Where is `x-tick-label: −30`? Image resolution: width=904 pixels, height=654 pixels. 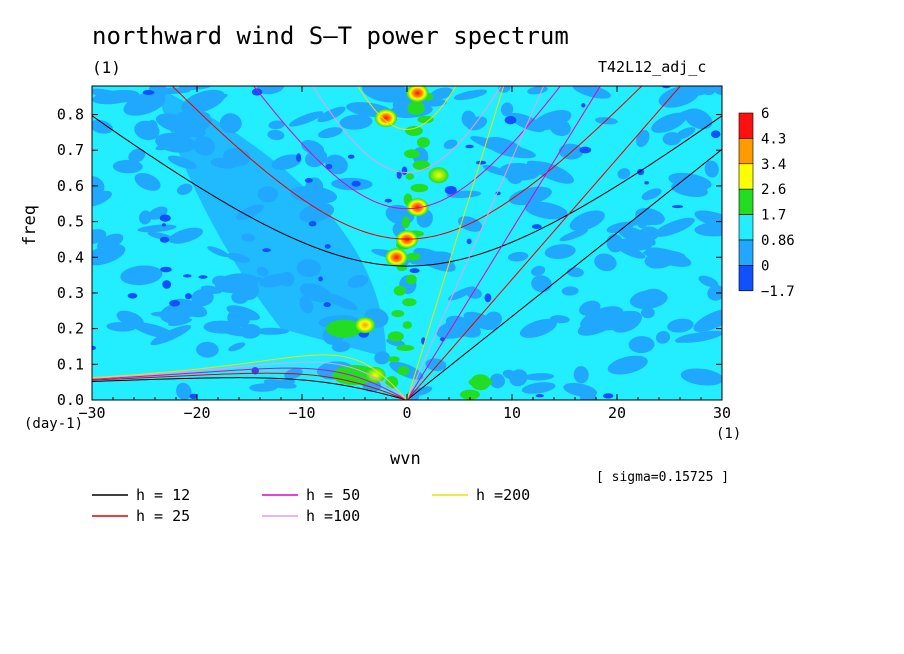
x-tick-label: −30 is located at coordinates (91, 413).